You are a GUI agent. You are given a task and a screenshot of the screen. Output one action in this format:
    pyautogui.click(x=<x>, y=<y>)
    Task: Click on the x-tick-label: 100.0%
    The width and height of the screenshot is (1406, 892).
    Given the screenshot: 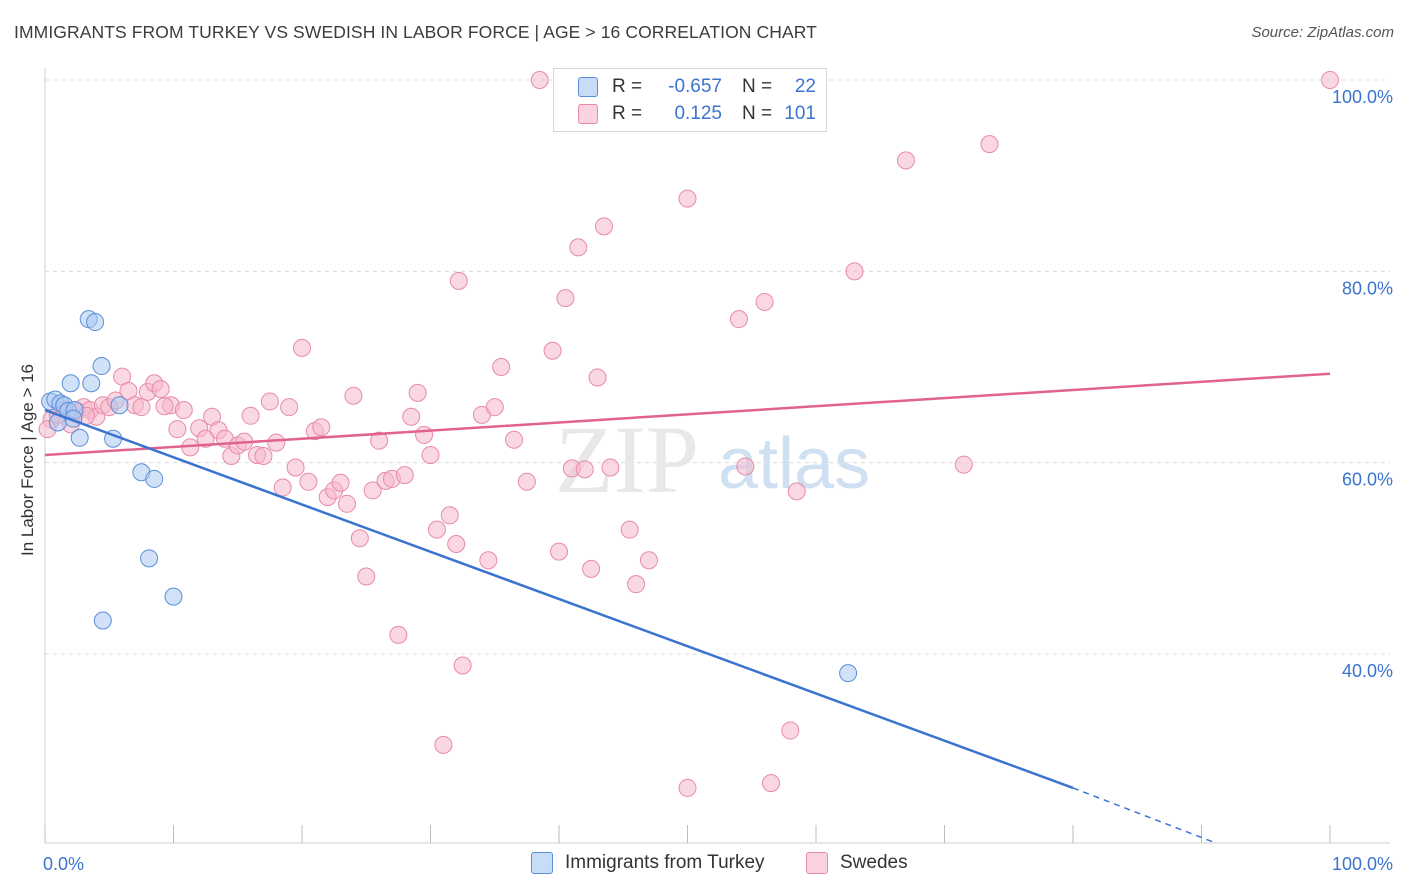 What is the action you would take?
    pyautogui.click(x=1362, y=864)
    